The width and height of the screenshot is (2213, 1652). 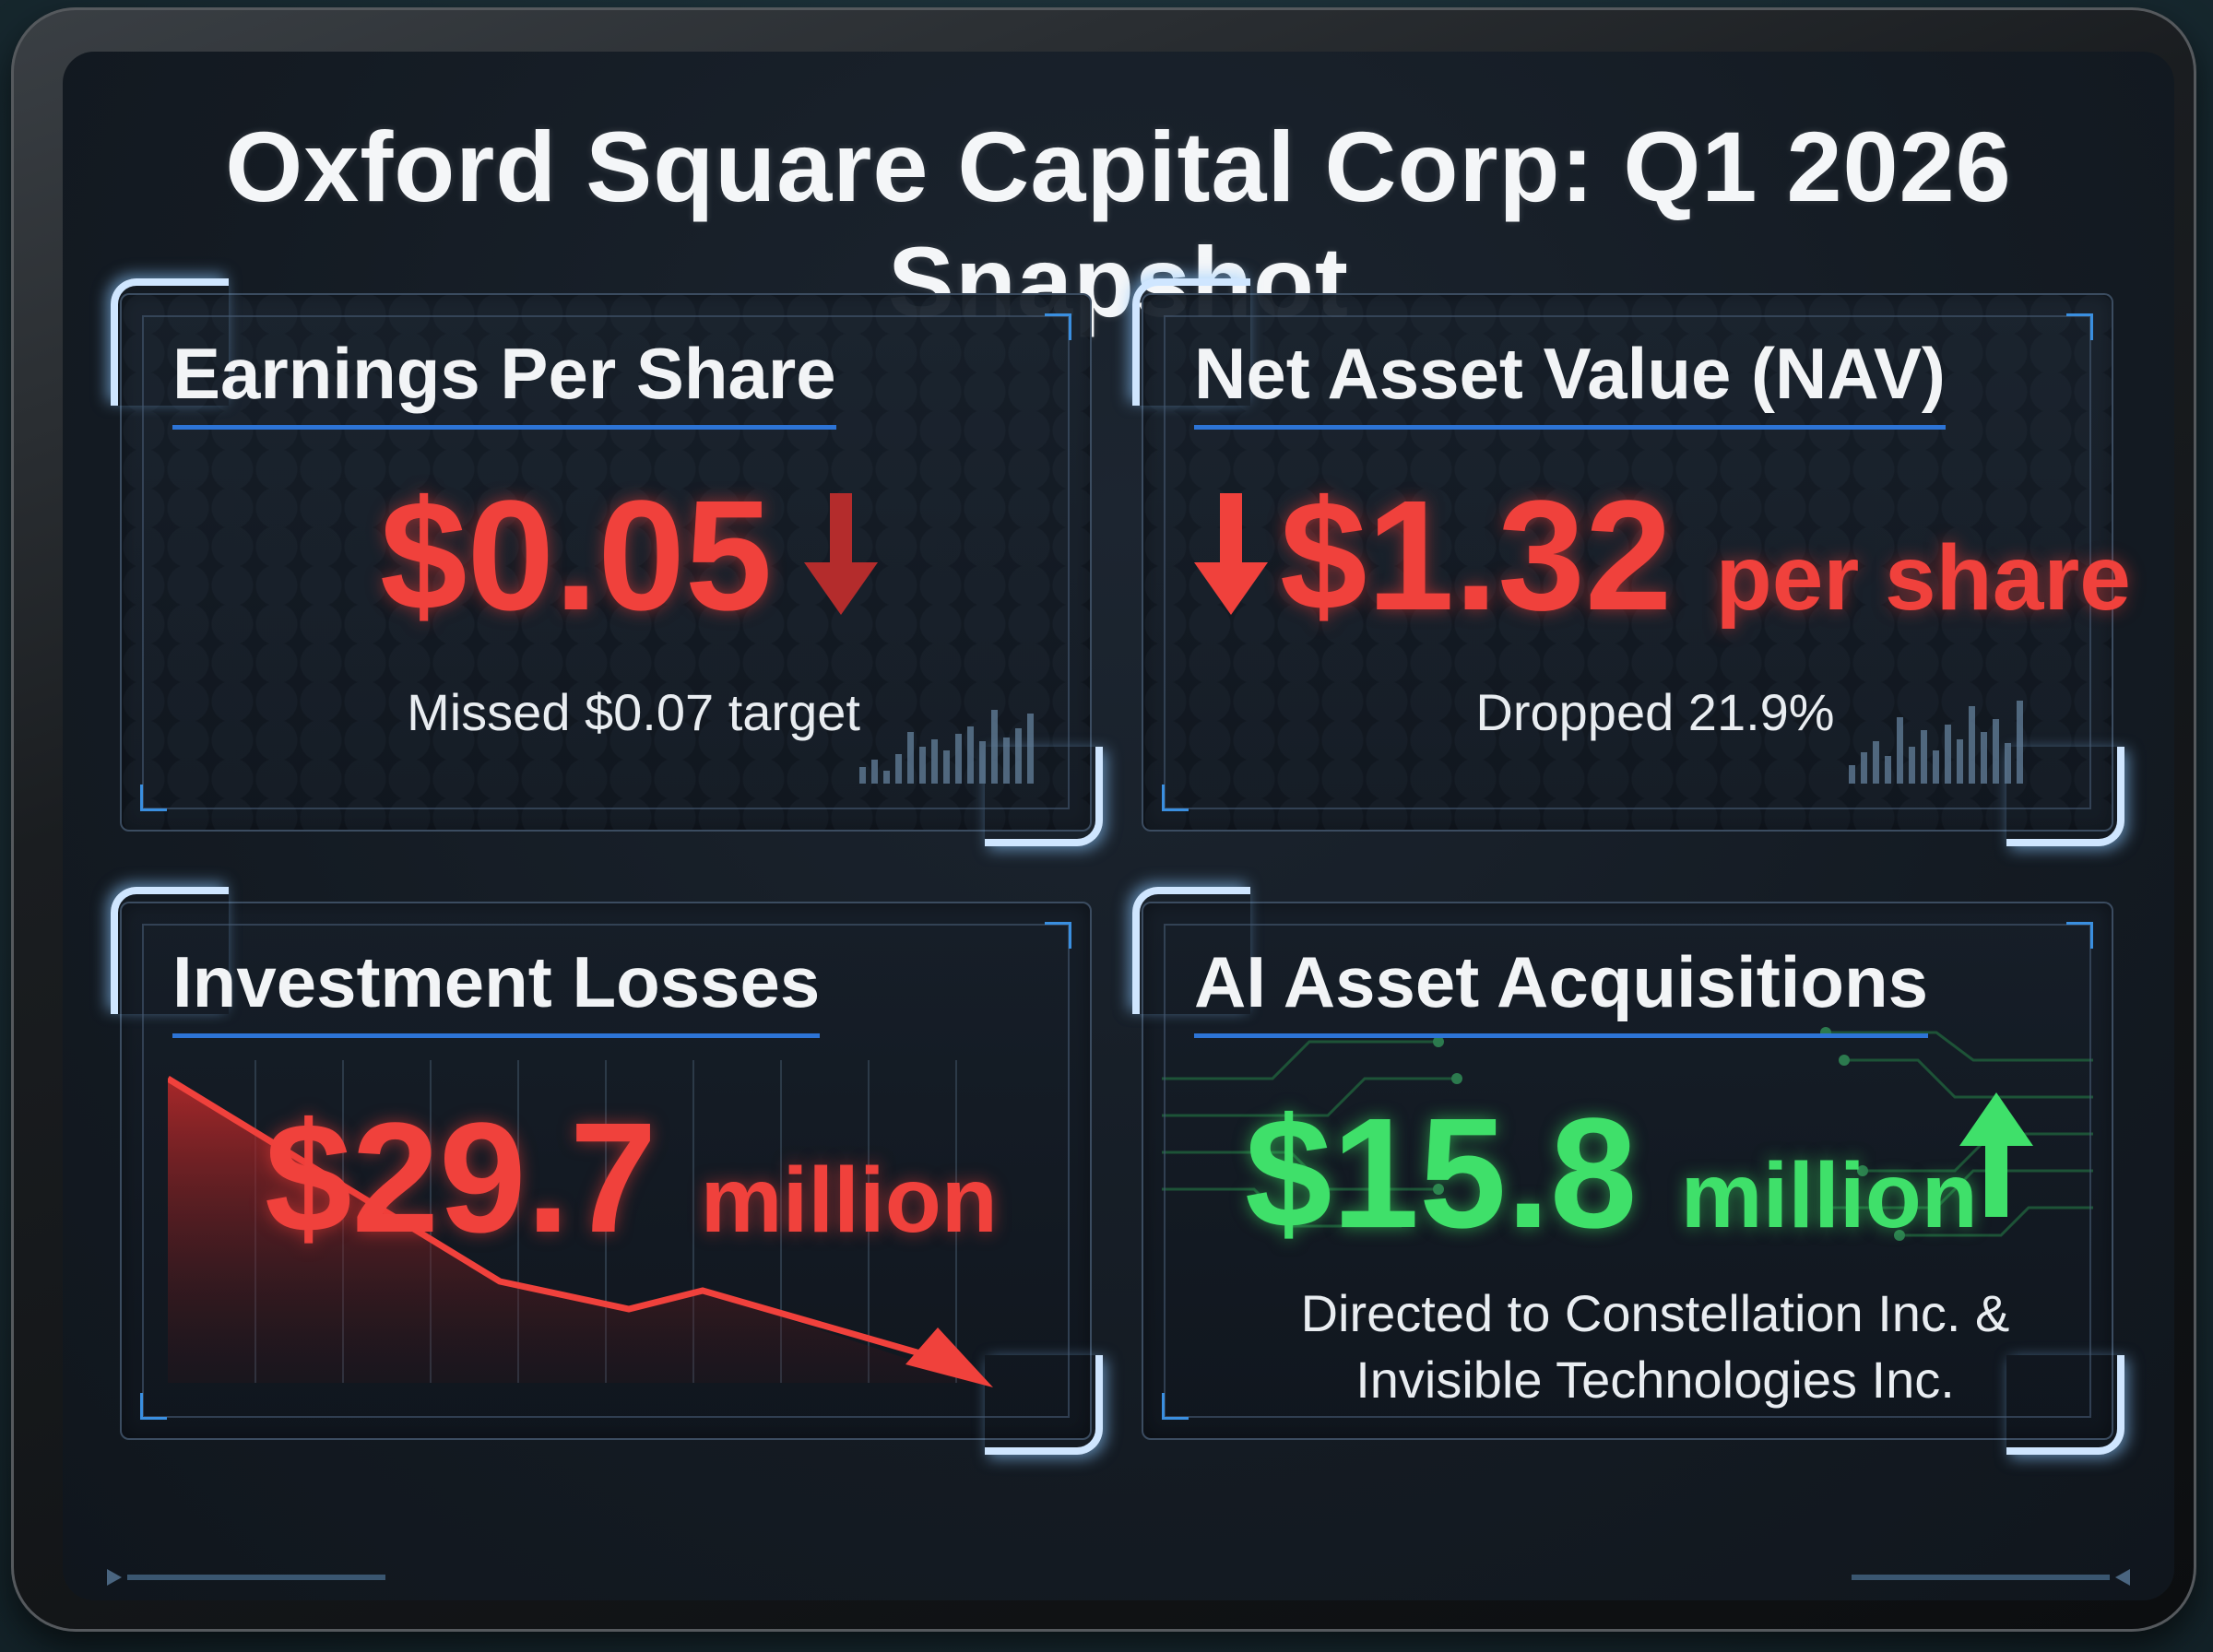 I want to click on nav-unit: per share, so click(x=1923, y=578).